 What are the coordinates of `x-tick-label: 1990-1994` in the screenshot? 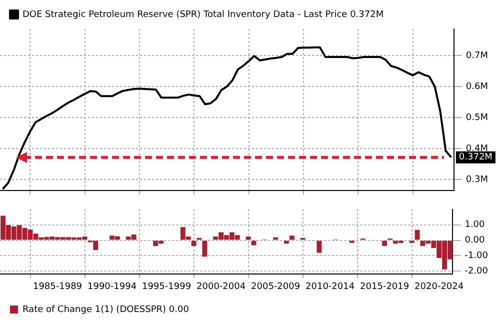 It's located at (112, 287).